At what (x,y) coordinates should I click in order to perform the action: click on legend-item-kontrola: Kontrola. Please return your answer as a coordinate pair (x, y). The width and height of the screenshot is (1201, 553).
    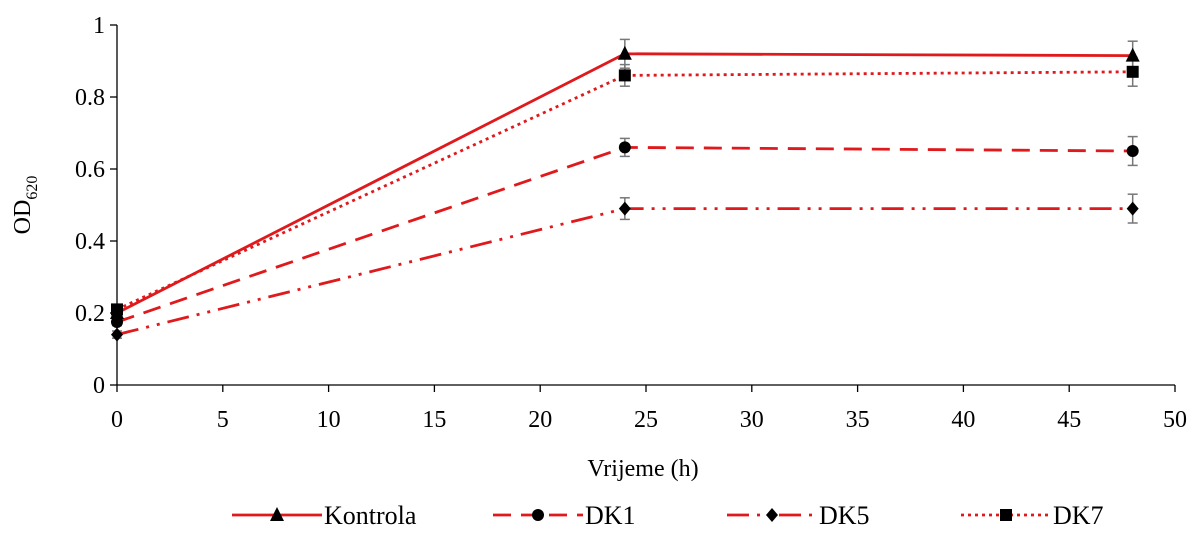
    Looking at the image, I should click on (324, 515).